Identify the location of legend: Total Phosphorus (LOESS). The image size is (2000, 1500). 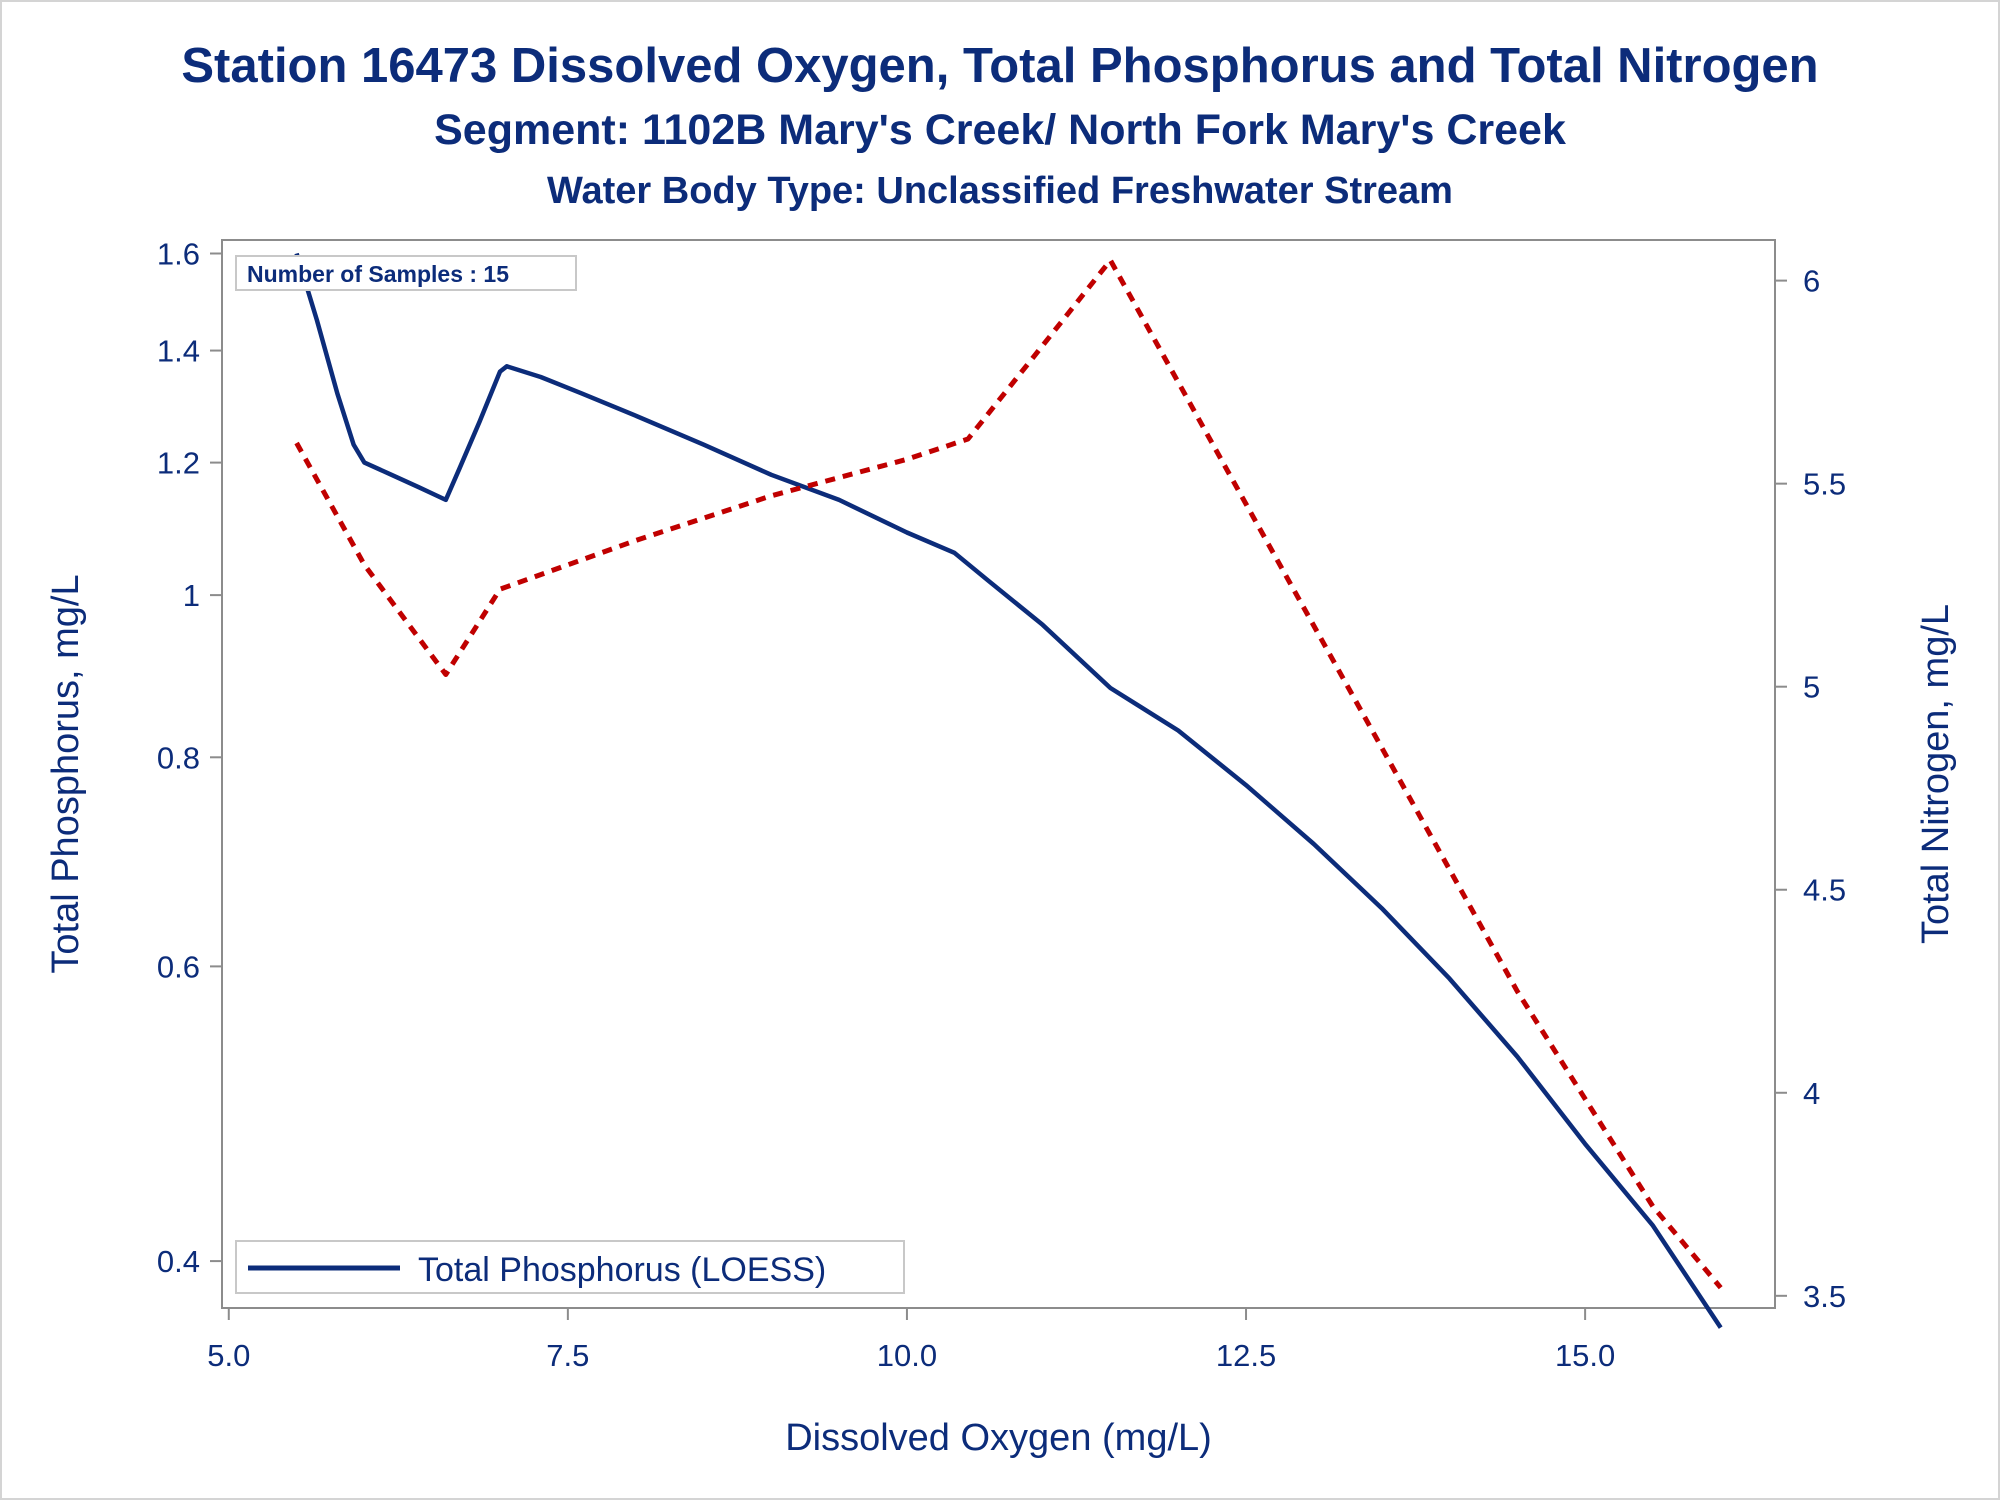
(570, 1267).